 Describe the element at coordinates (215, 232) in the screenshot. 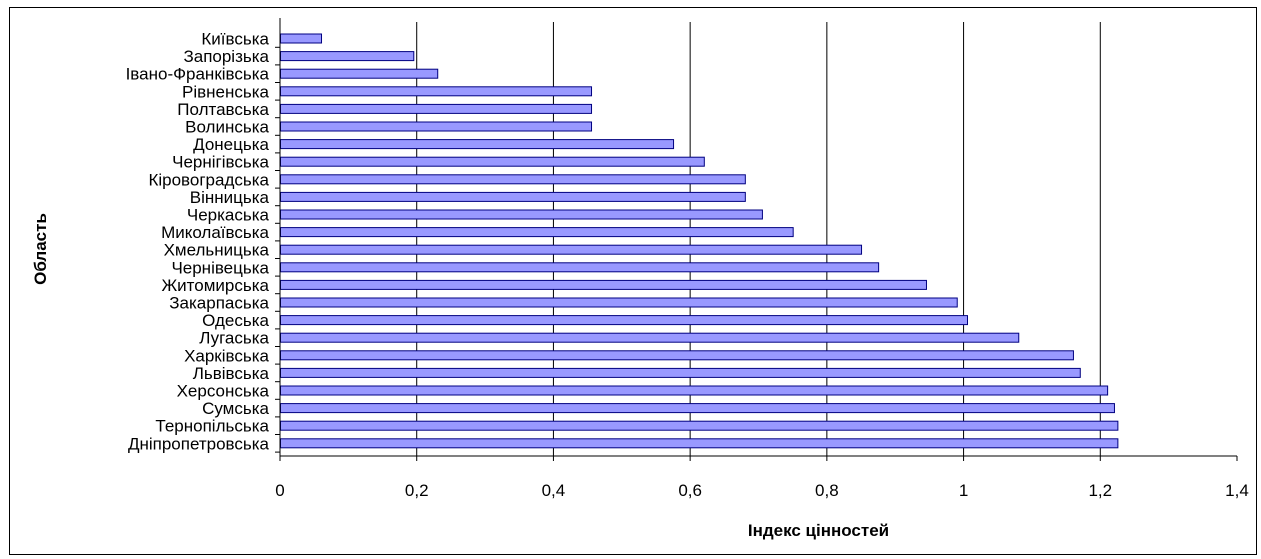

I see `category-label: Миколаївська` at that location.